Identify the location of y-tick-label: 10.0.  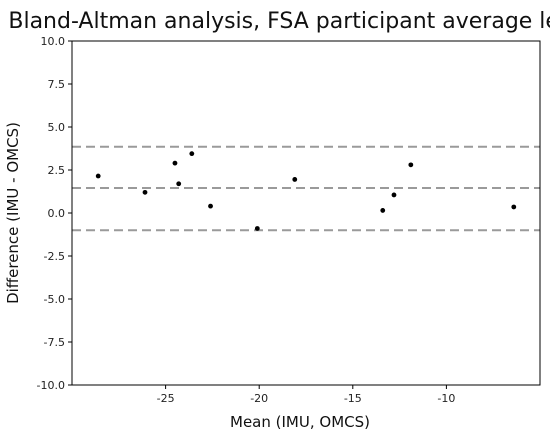
(53, 41).